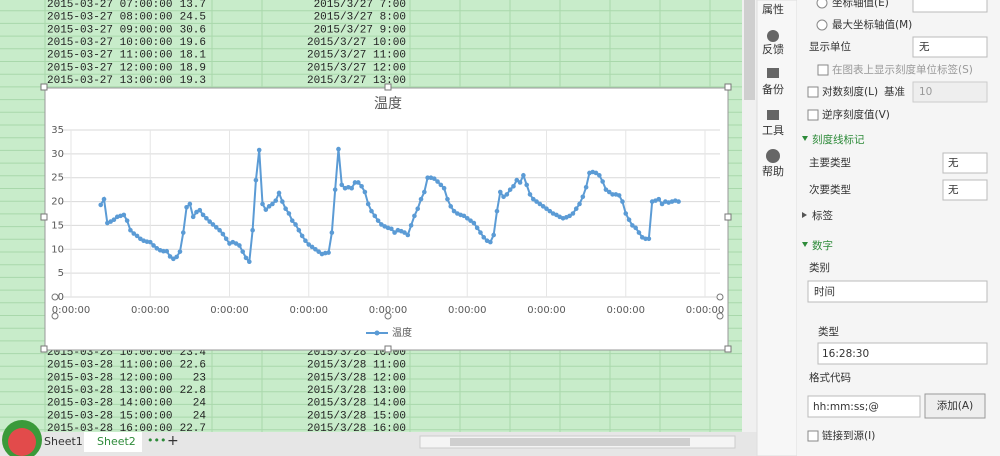 Image resolution: width=1000 pixels, height=456 pixels. Describe the element at coordinates (925, 92) in the screenshot. I see `input-value: 10` at that location.